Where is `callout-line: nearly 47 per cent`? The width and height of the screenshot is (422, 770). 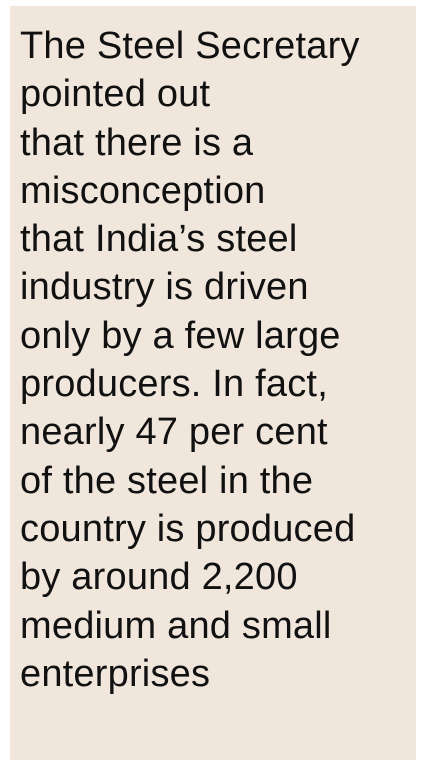 callout-line: nearly 47 per cent is located at coordinates (174, 432).